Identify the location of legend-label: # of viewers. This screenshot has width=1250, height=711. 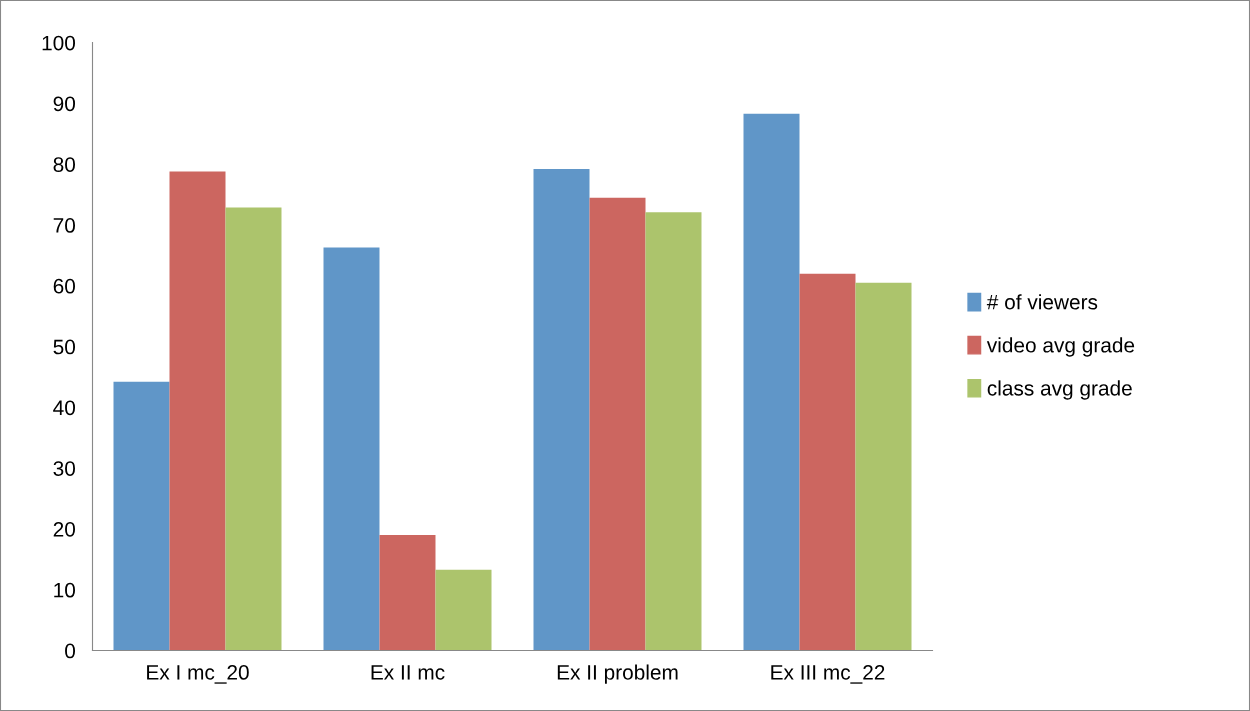
(1042, 302).